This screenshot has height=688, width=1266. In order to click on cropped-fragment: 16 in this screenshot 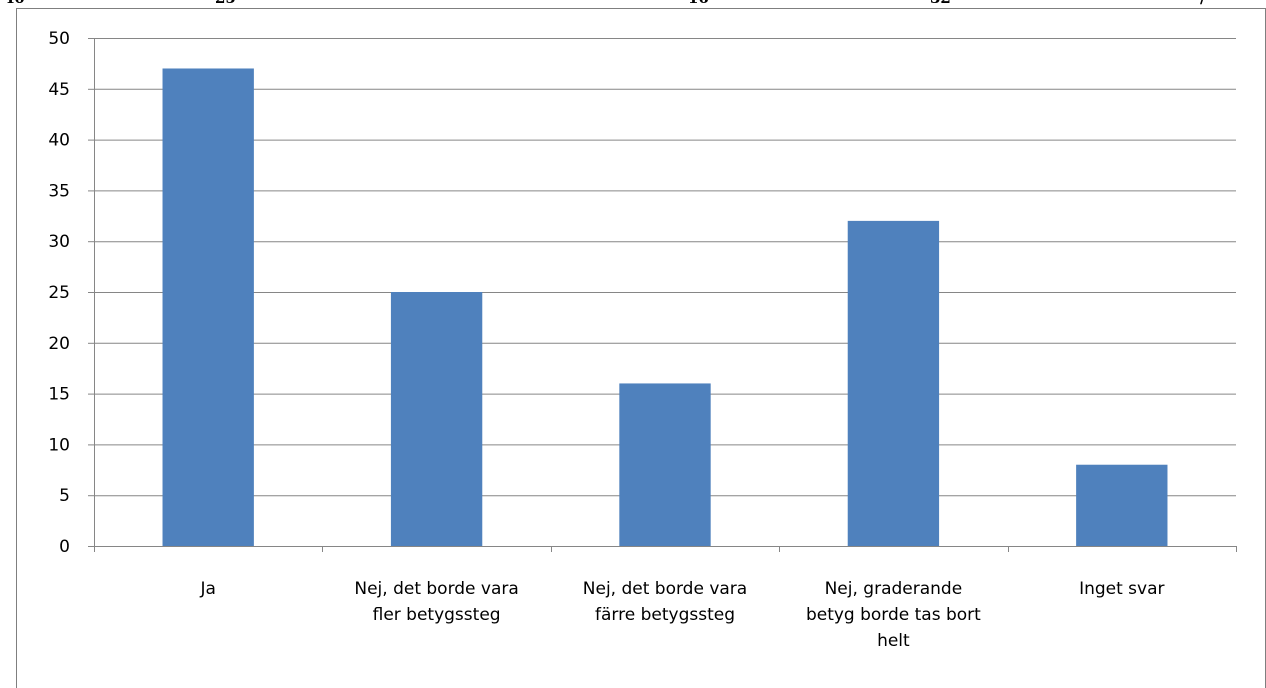, I will do `click(698, 3)`.